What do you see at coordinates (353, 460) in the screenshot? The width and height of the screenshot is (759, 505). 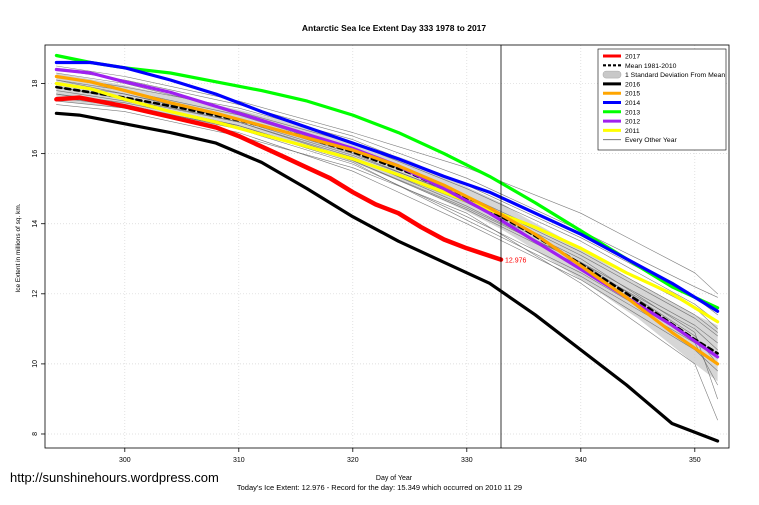 I see `x-tick-label: 320` at bounding box center [353, 460].